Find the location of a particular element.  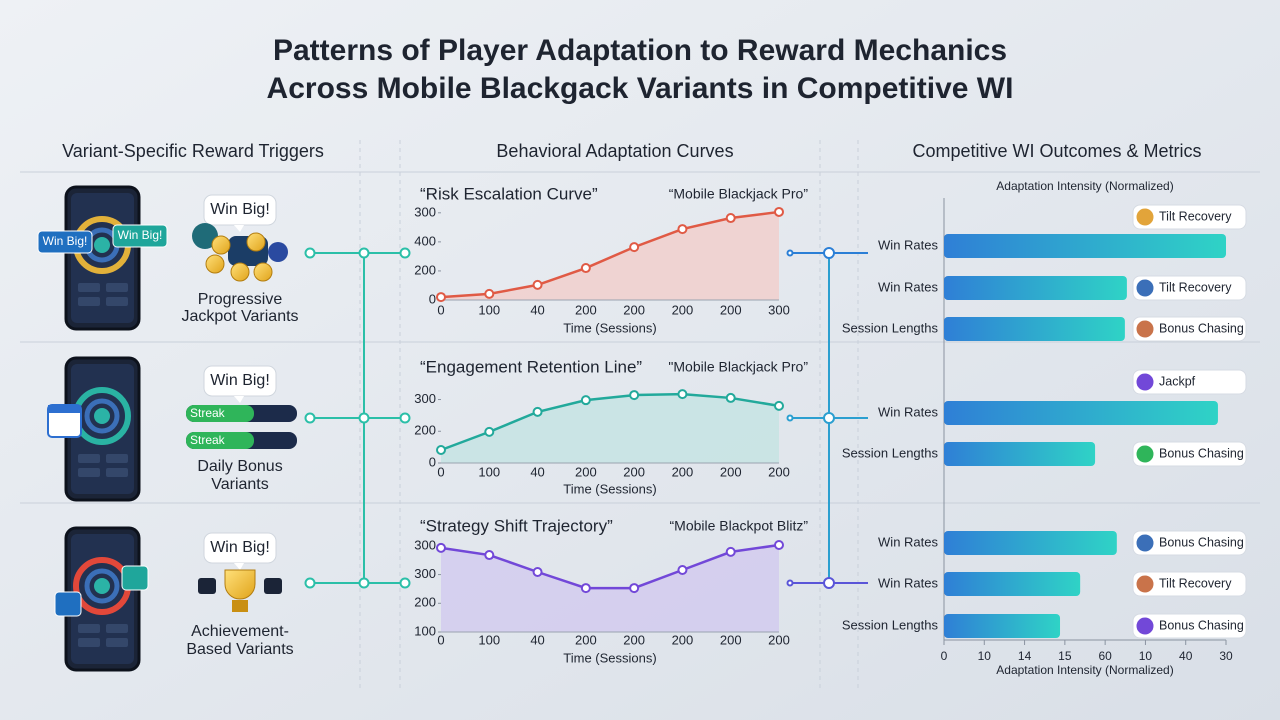

variant-label: Daily Bonus is located at coordinates (239, 466).